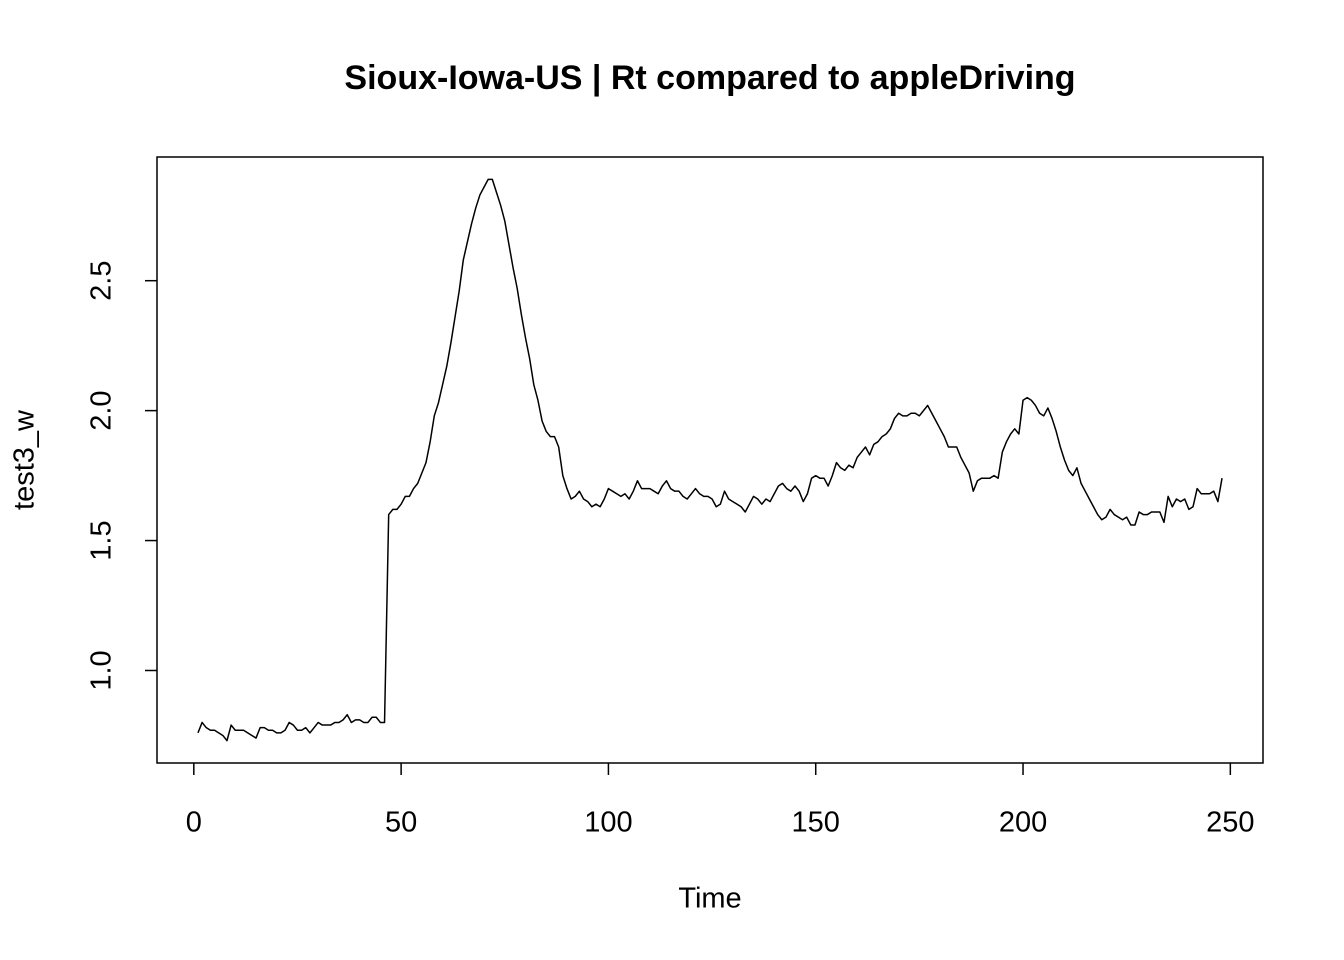 The height and width of the screenshot is (960, 1344). Describe the element at coordinates (102, 540) in the screenshot. I see `y-tick-label: 1.5` at that location.